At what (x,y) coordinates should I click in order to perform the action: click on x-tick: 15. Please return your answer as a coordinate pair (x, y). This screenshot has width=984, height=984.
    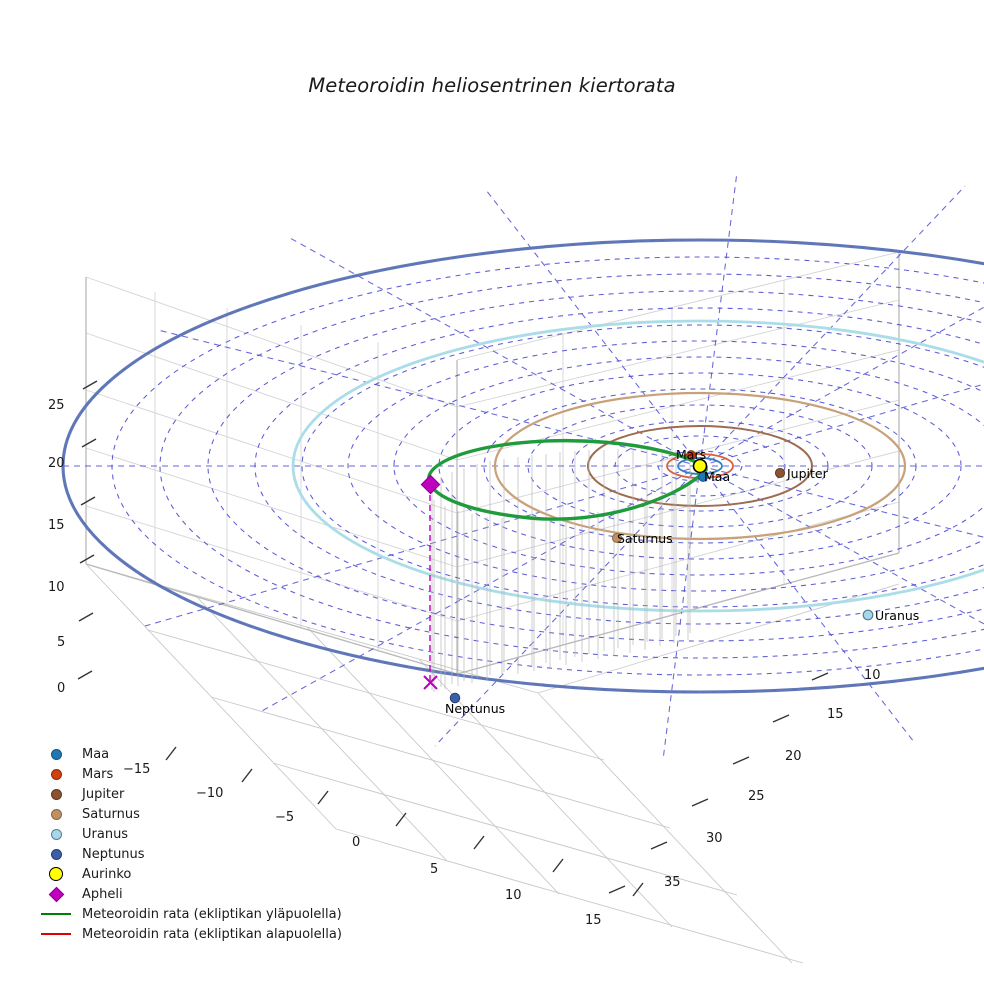
    Looking at the image, I should click on (593, 920).